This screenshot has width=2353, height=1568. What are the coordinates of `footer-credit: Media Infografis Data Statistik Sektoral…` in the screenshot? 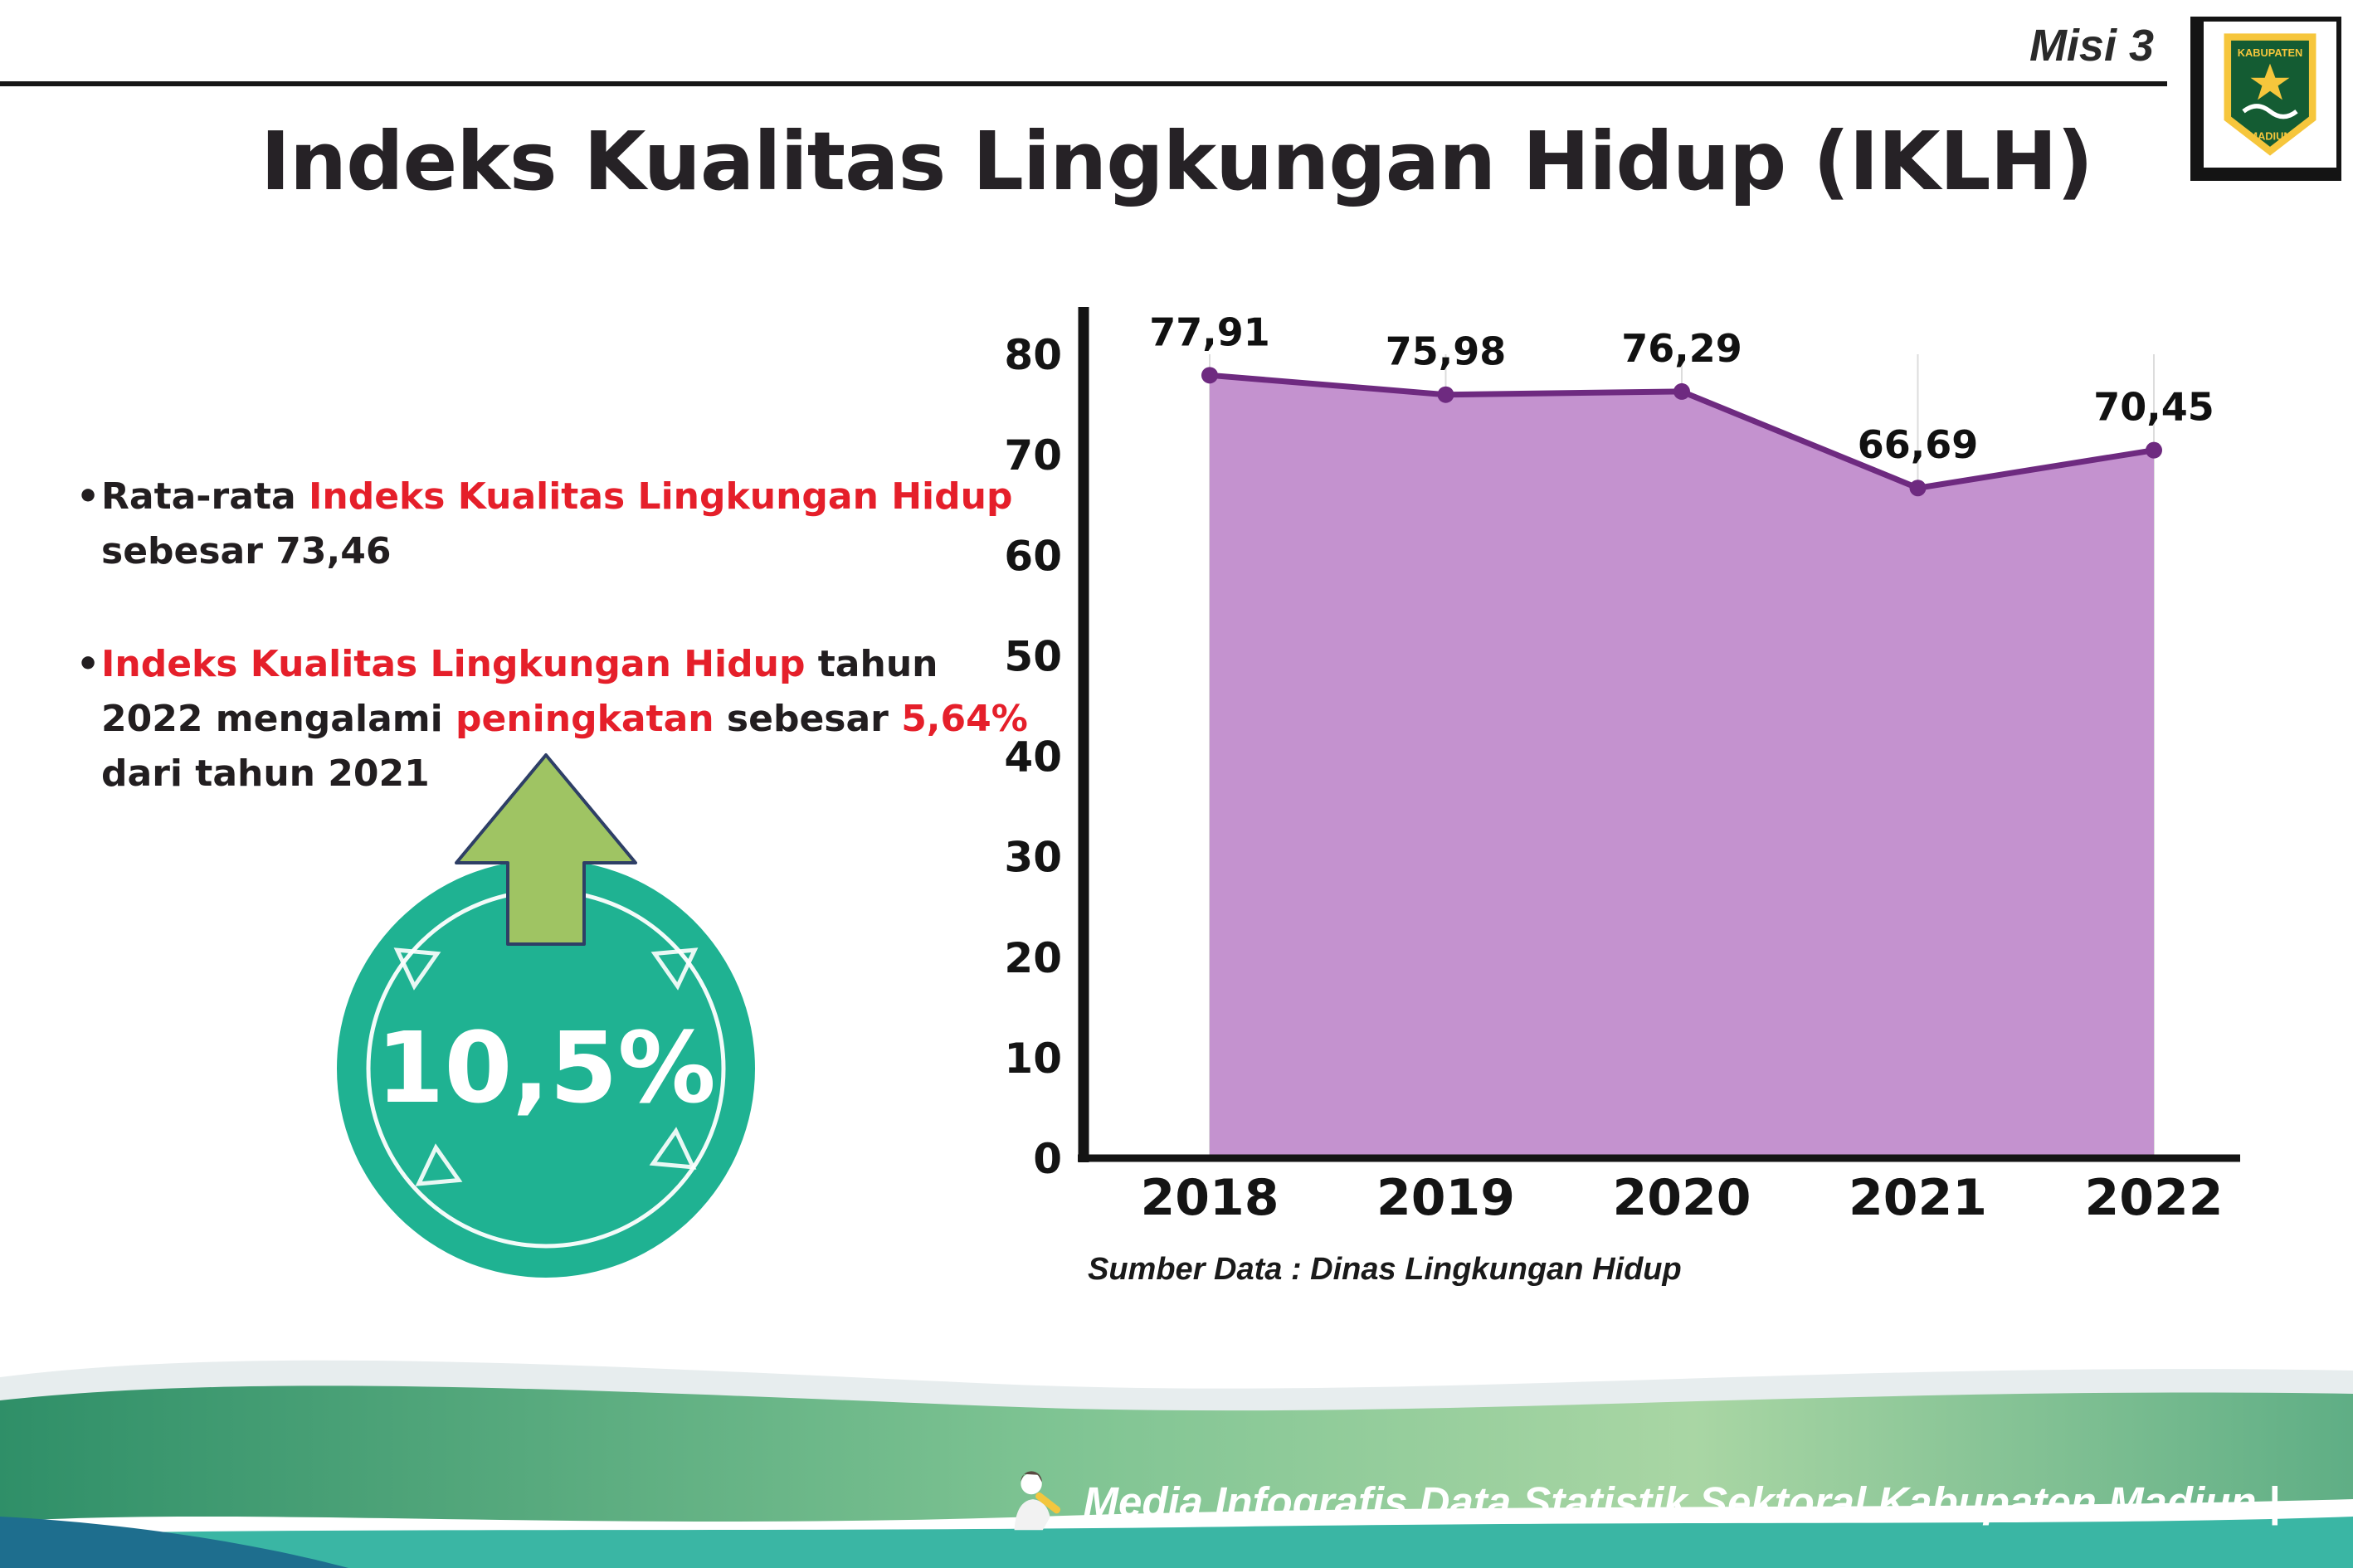 It's located at (1639, 1501).